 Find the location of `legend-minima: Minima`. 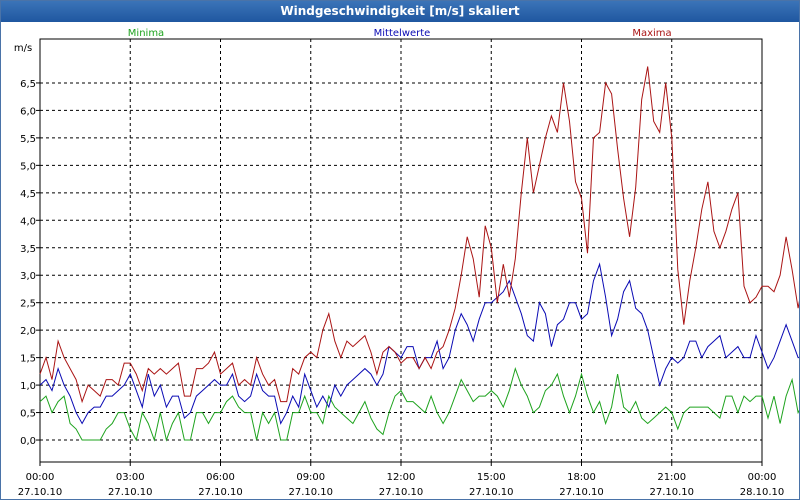

legend-minima: Minima is located at coordinates (146, 33).